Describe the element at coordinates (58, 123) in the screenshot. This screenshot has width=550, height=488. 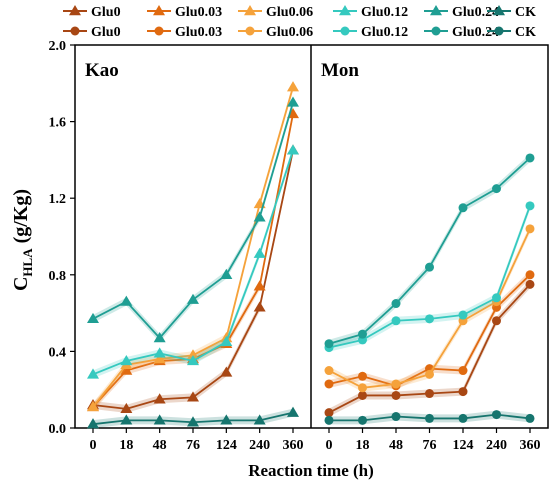
I see `y-tick-label: 1.6` at that location.